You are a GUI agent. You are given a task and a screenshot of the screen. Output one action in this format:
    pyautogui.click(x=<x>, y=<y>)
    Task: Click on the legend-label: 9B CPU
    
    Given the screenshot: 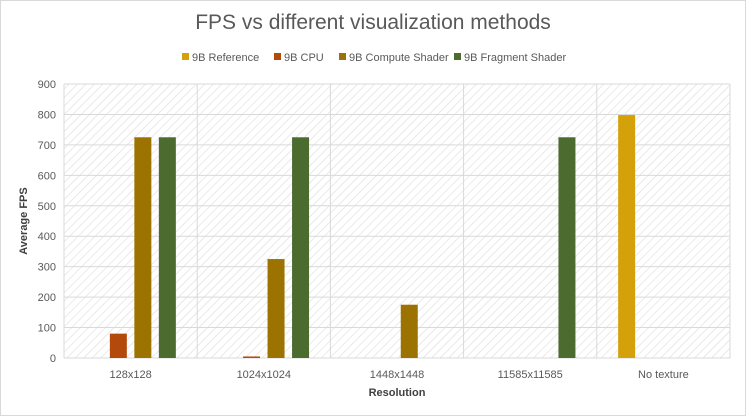 What is the action you would take?
    pyautogui.click(x=304, y=58)
    